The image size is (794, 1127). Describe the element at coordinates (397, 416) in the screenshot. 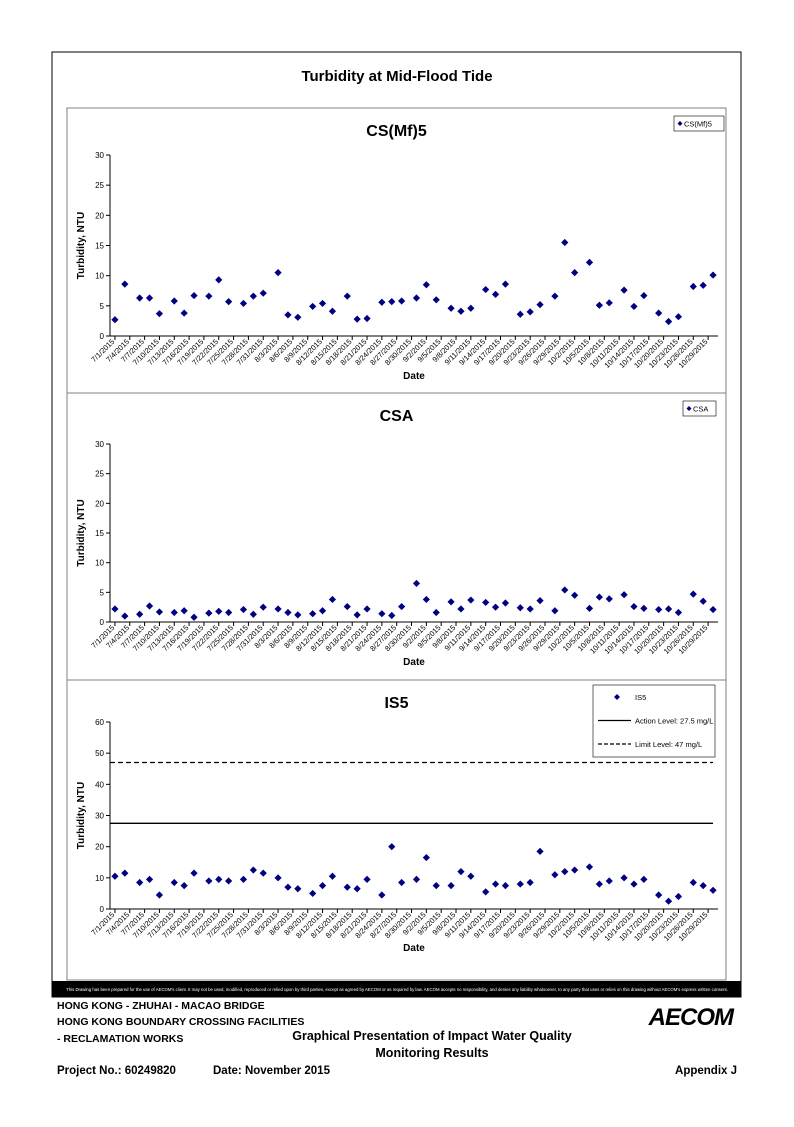

I see `chart-title: CSA` at that location.